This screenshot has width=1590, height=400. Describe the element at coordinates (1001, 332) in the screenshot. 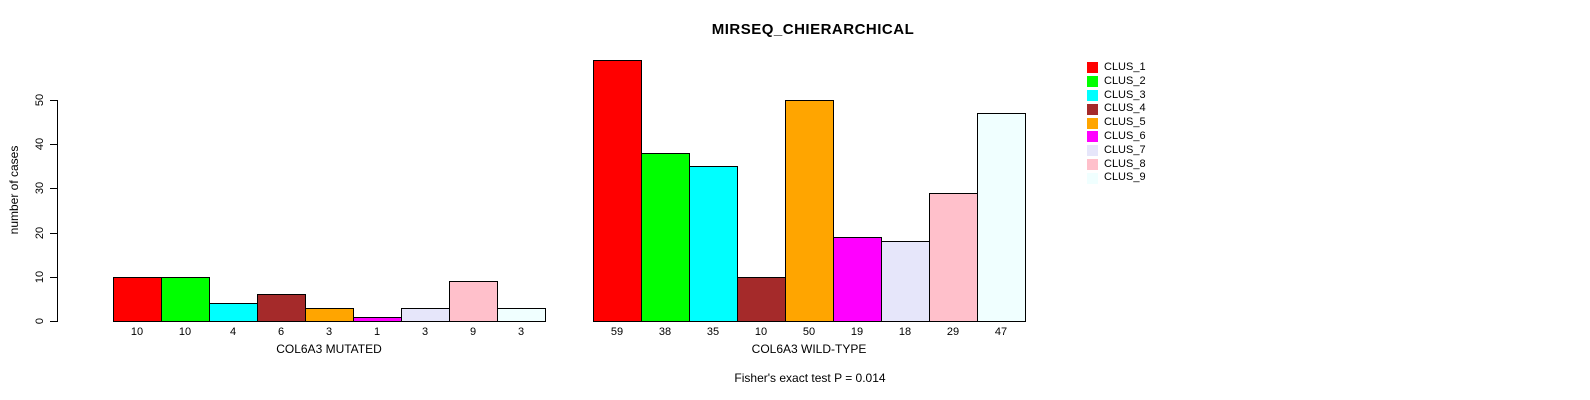

I see `bar-value-label: 47` at that location.